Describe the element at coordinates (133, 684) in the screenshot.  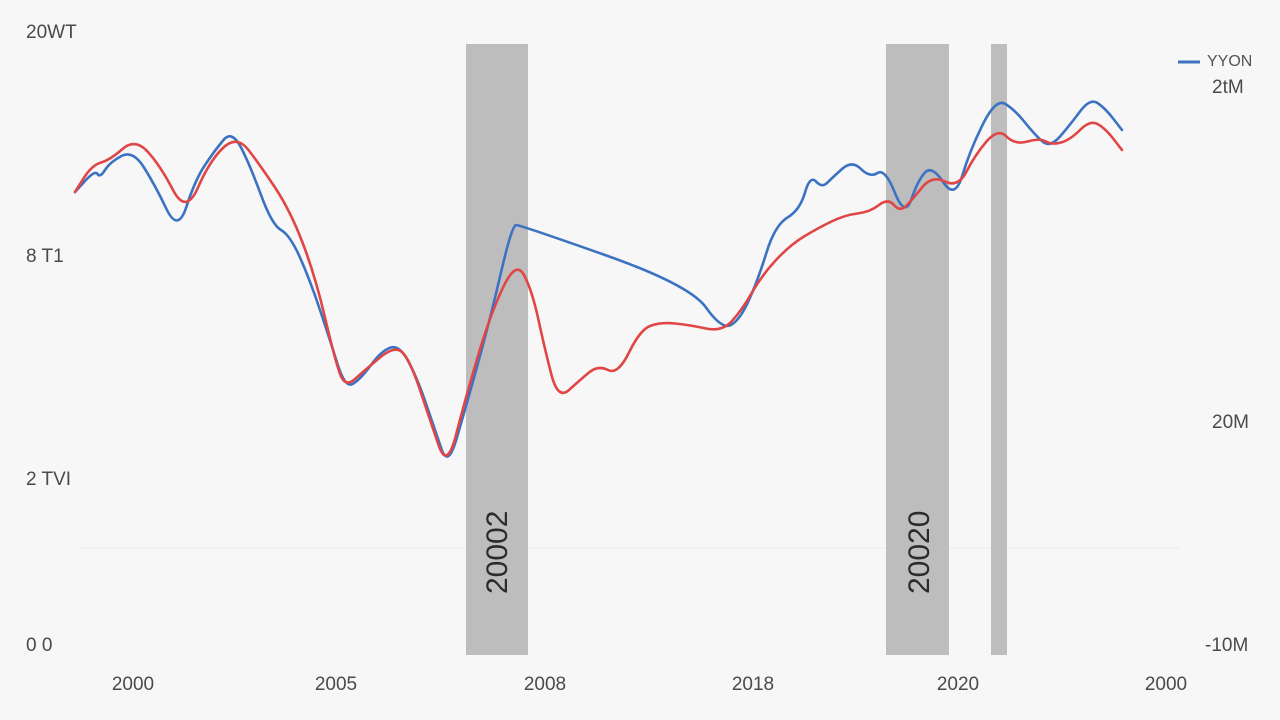
I see `x-tick-1: 2000` at that location.